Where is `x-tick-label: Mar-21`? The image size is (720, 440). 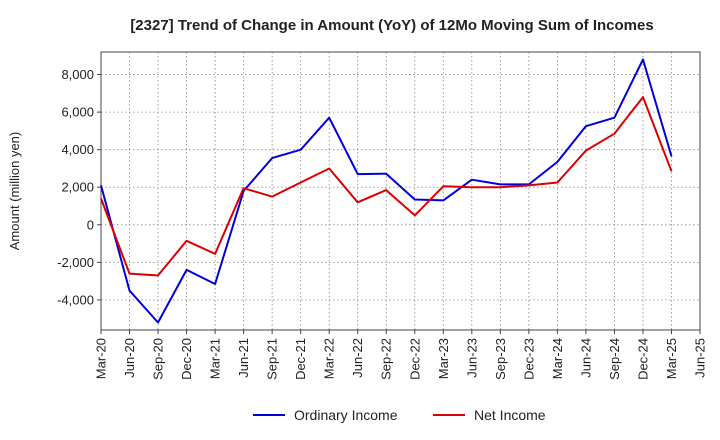
x-tick-label: Mar-21 is located at coordinates (215, 358).